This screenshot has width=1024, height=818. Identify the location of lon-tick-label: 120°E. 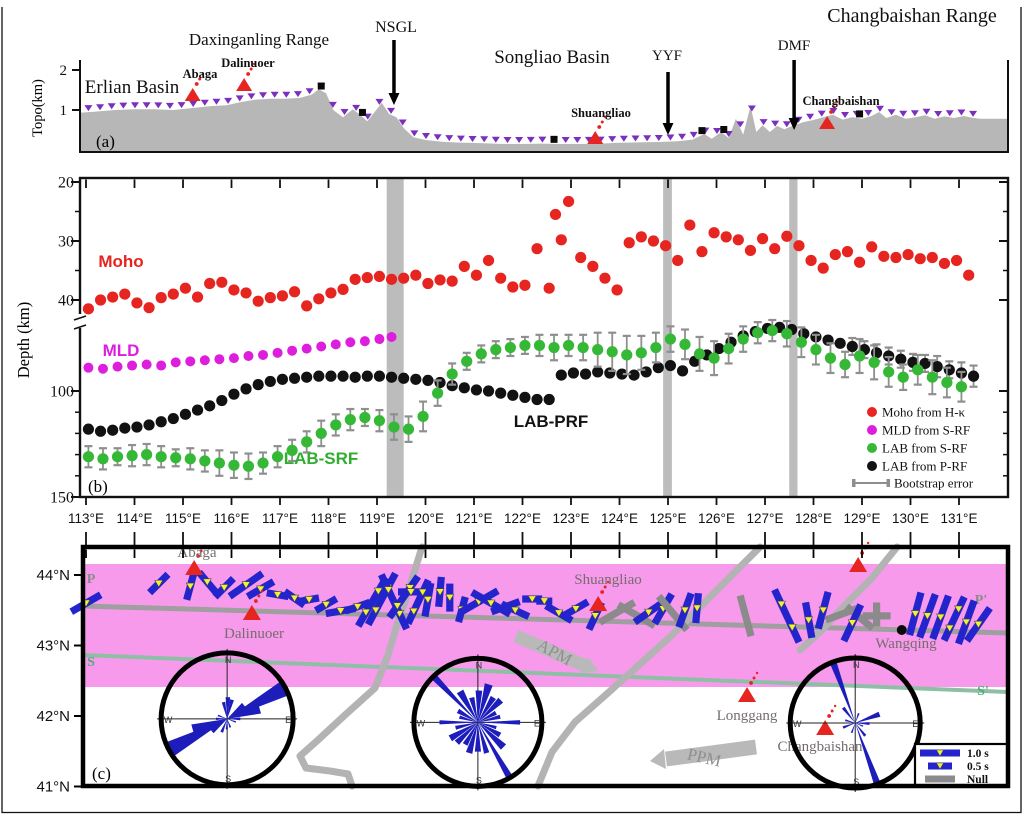
(425, 518).